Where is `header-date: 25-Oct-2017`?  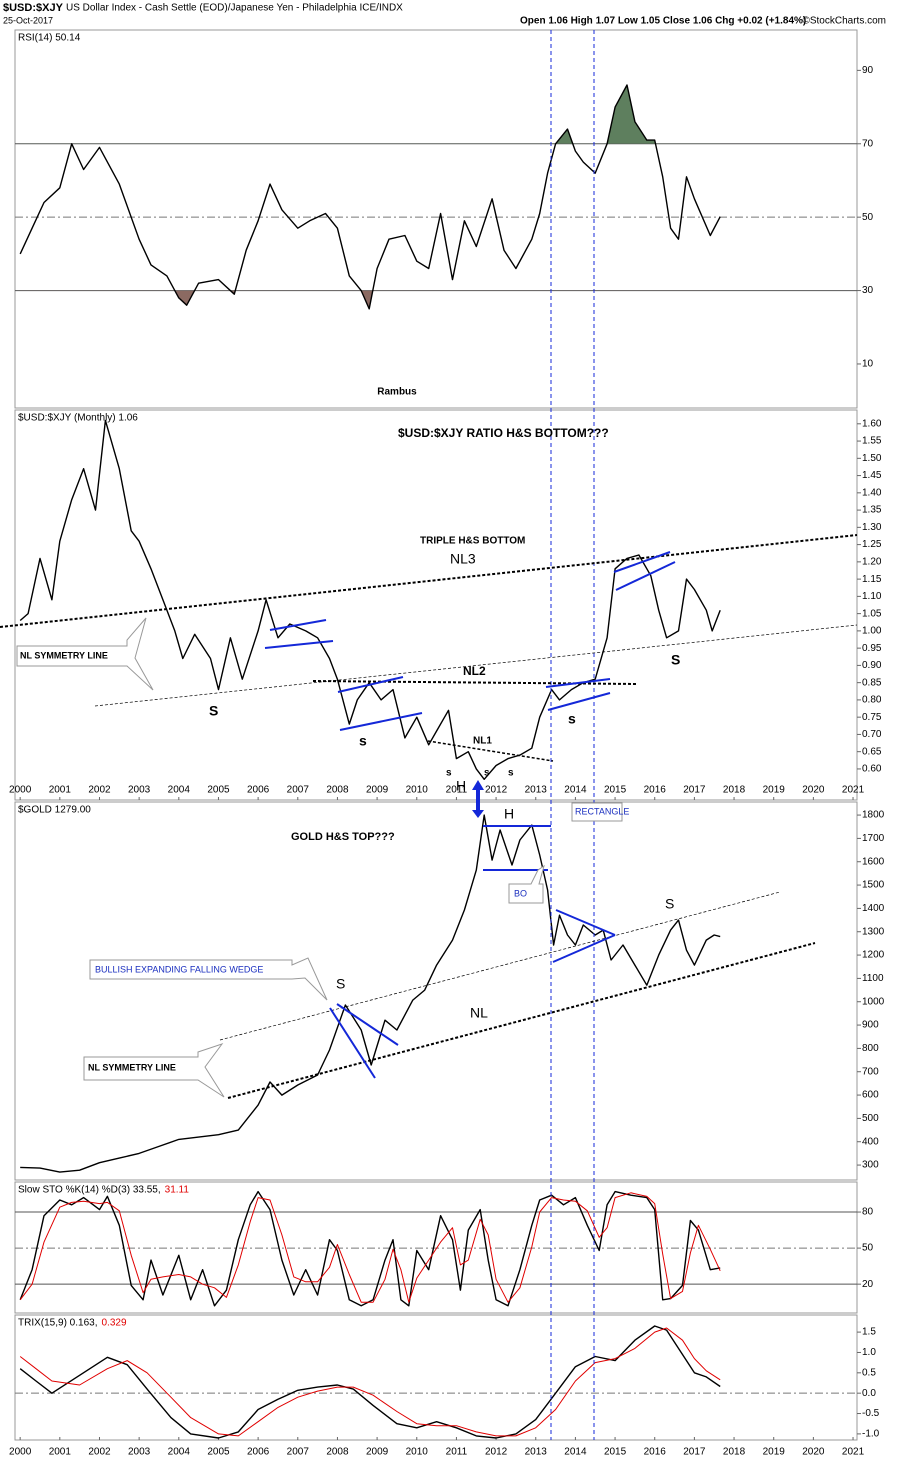
header-date: 25-Oct-2017 is located at coordinates (28, 20).